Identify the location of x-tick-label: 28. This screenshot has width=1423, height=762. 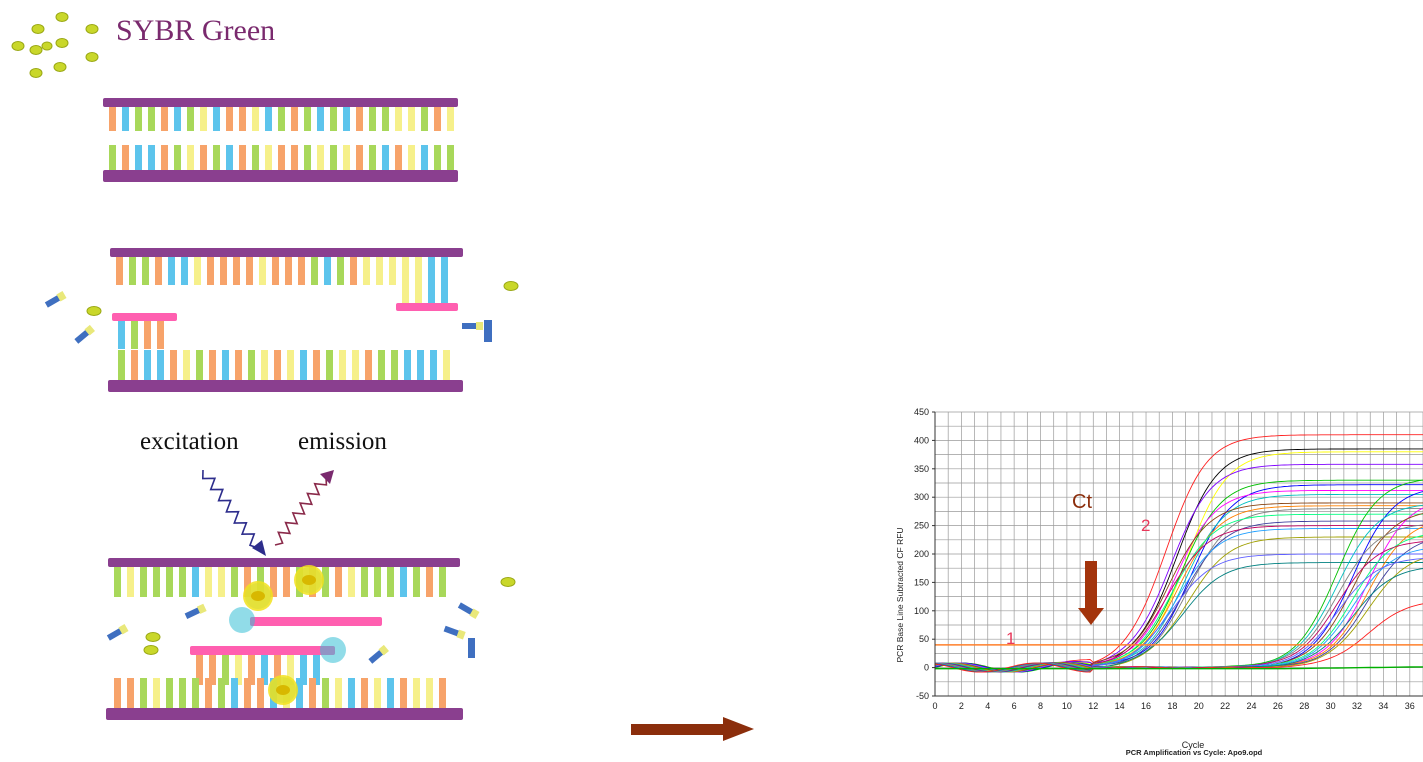
(1304, 706).